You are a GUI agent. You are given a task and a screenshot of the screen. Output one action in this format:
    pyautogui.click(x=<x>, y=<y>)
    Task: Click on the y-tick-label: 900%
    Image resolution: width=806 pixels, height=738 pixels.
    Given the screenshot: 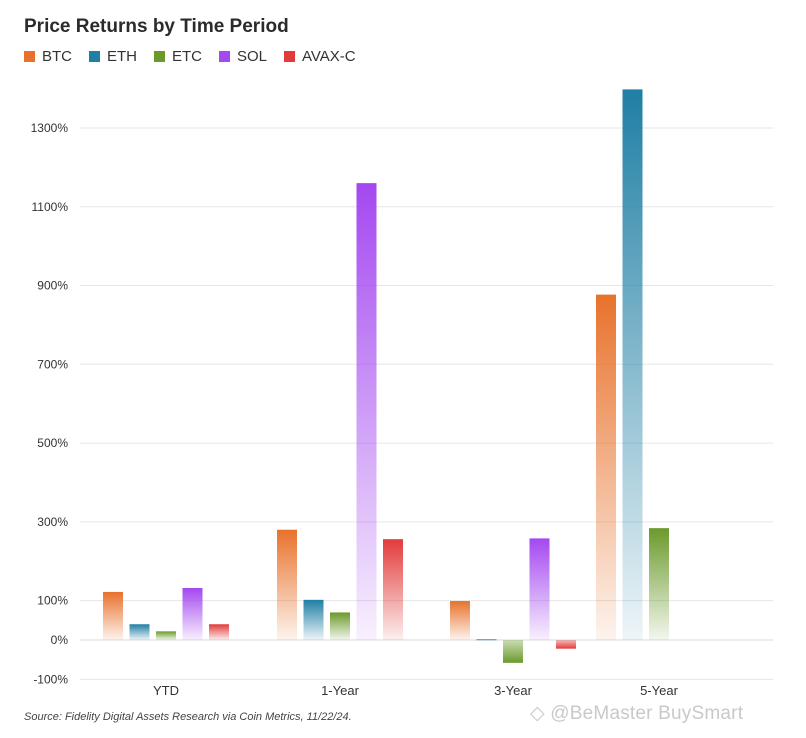 What is the action you would take?
    pyautogui.click(x=52, y=286)
    